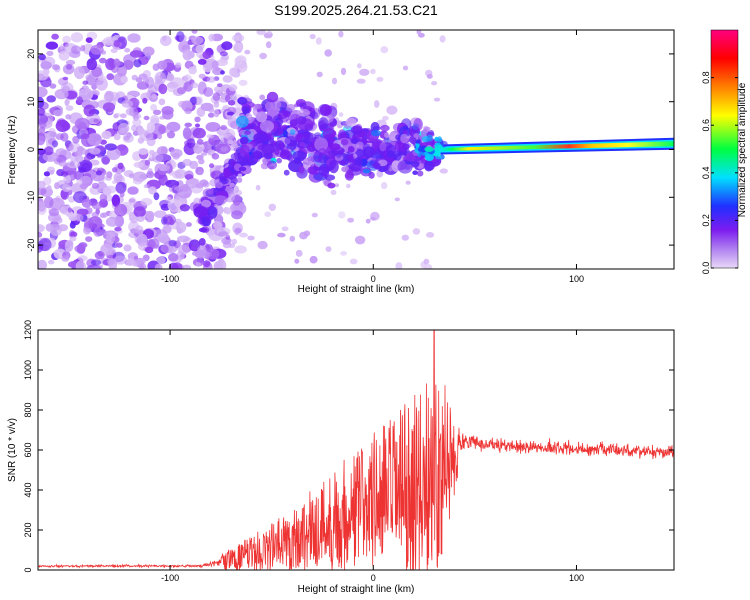 The image size is (750, 600). I want to click on x-tick-label: -100, so click(170, 578).